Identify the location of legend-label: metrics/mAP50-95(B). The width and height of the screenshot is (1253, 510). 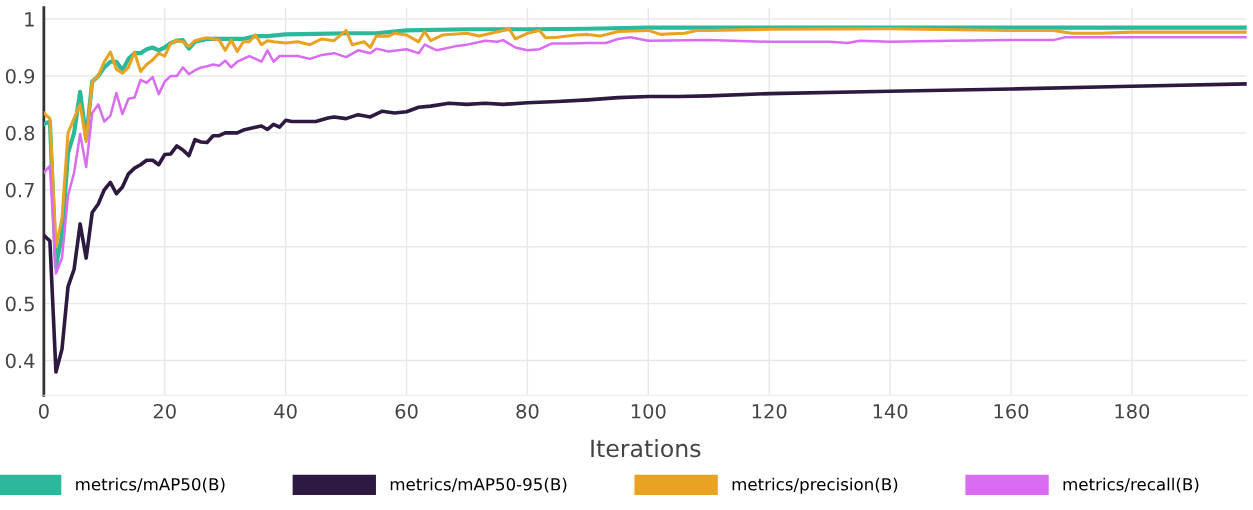
(478, 485).